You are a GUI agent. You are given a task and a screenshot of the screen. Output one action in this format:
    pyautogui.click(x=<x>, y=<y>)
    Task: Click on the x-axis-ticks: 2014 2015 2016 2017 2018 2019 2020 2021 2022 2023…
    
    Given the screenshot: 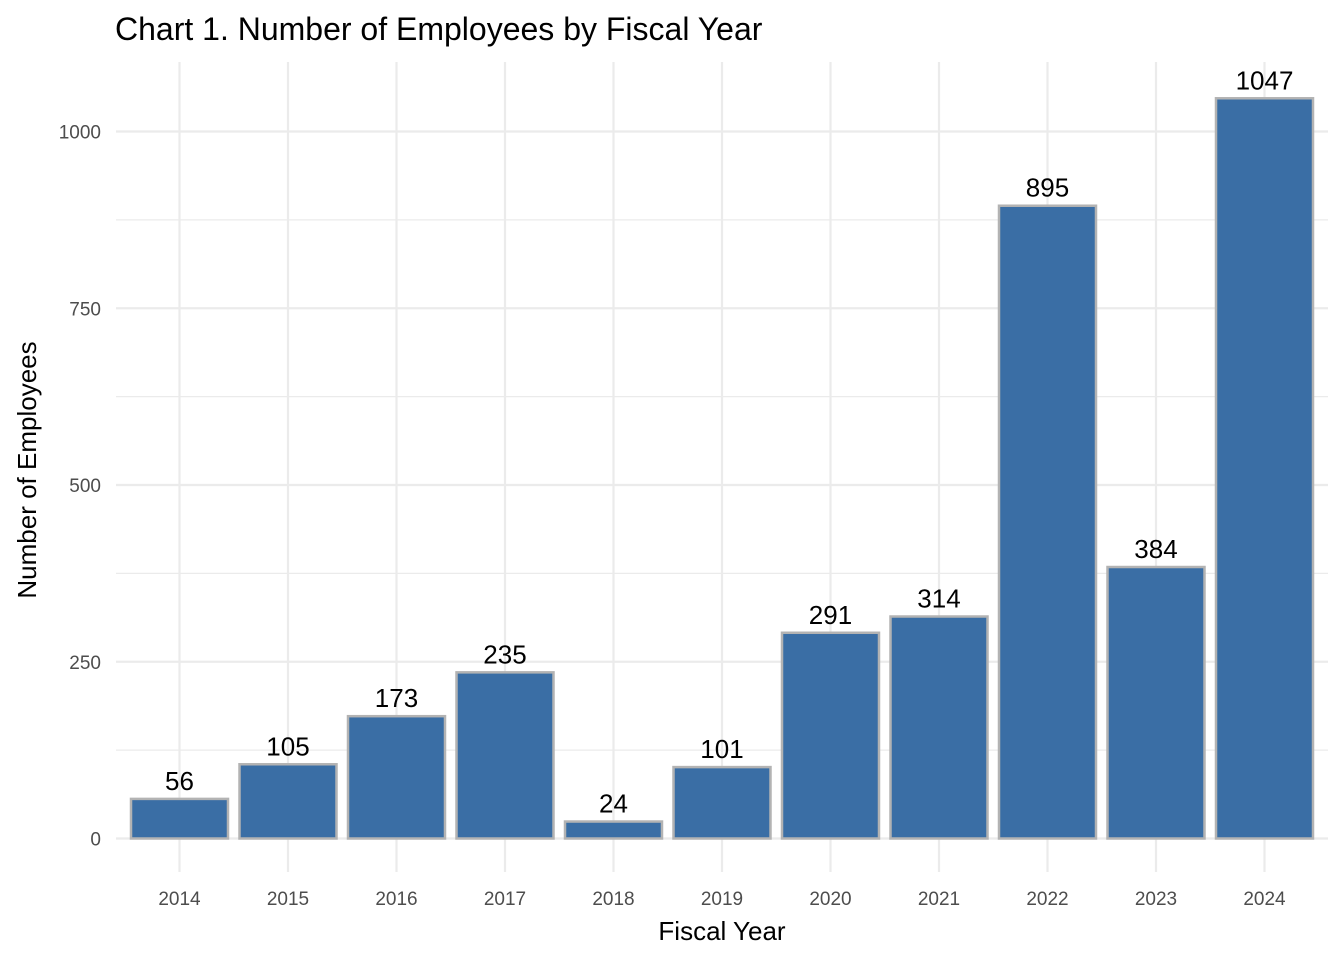 What is the action you would take?
    pyautogui.click(x=722, y=899)
    